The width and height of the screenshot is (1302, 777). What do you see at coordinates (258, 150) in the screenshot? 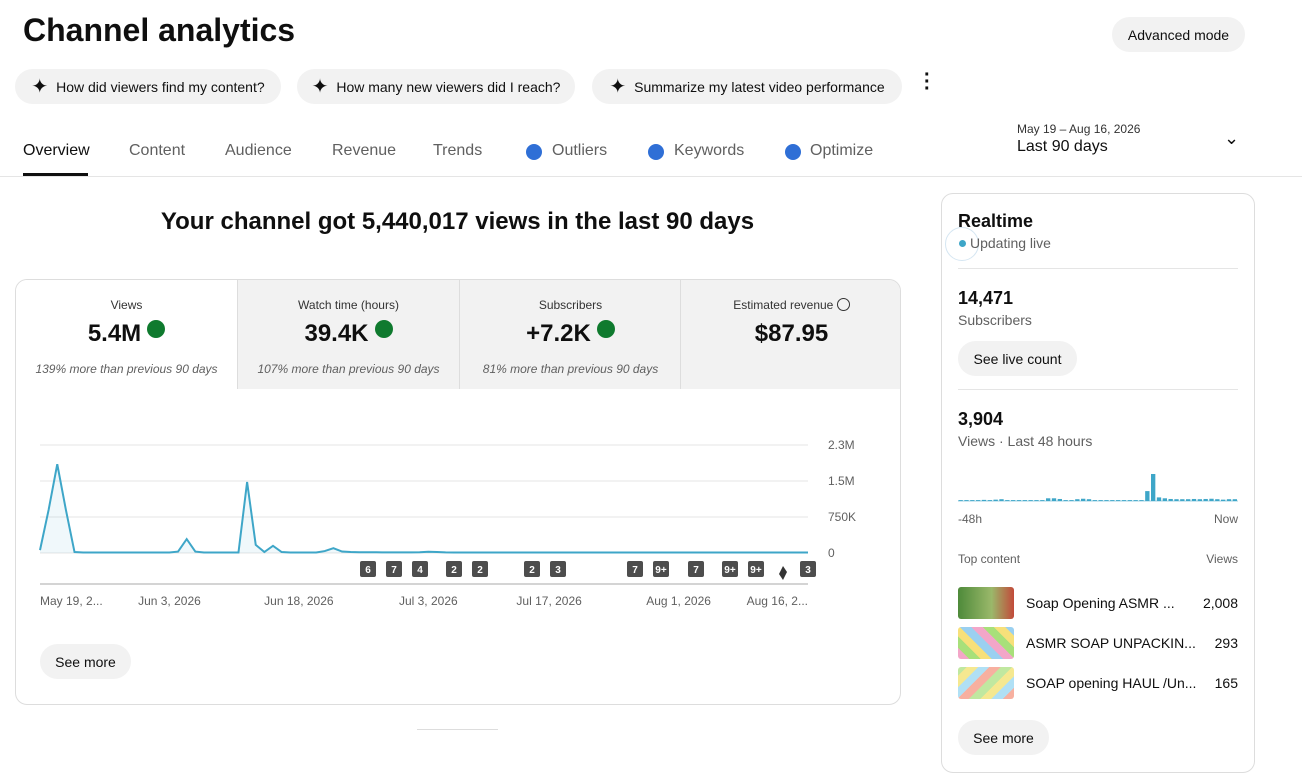
I see `tab: Audience` at bounding box center [258, 150].